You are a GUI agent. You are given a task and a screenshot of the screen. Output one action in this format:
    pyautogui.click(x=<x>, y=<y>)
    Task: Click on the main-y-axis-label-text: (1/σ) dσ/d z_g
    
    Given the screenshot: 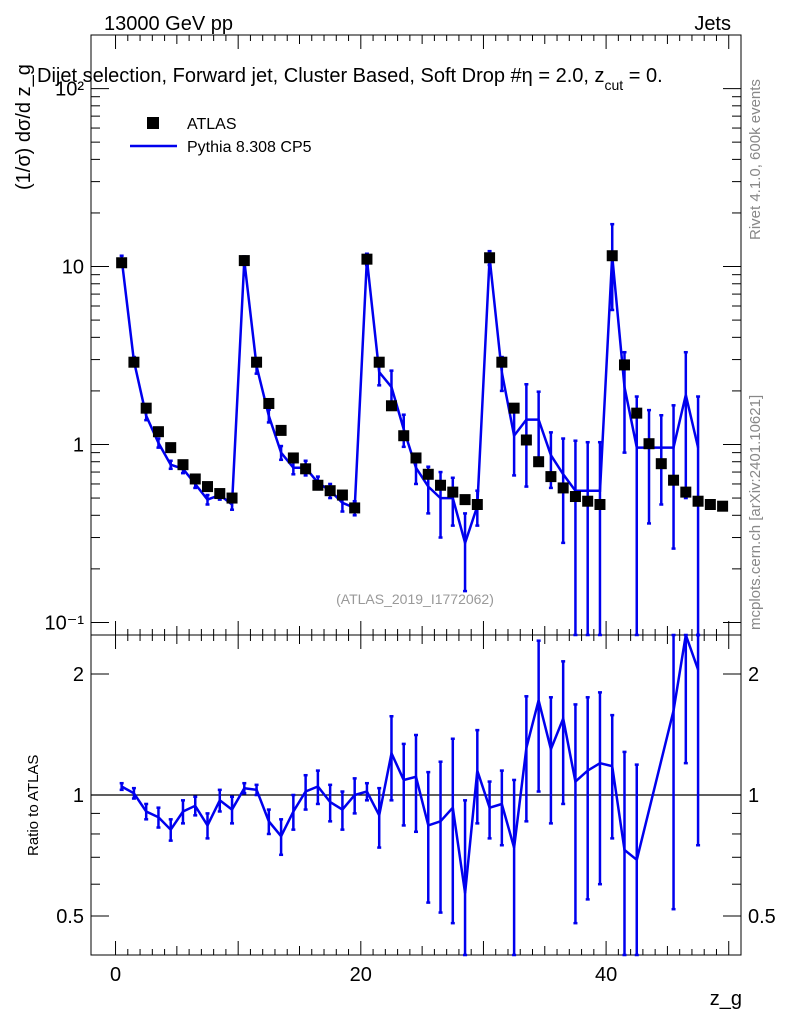 What is the action you would take?
    pyautogui.click(x=24, y=127)
    